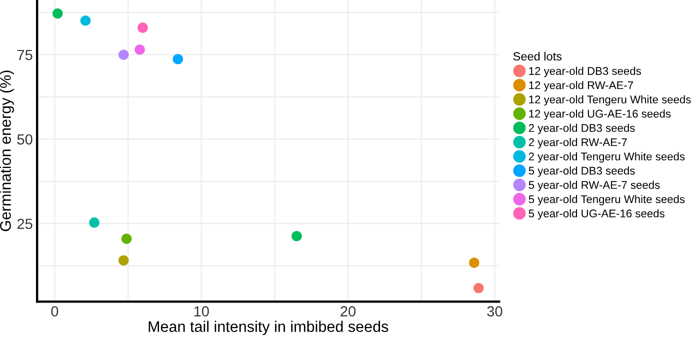 This screenshot has width=700, height=337. I want to click on y-tick-label: 75, so click(24, 55).